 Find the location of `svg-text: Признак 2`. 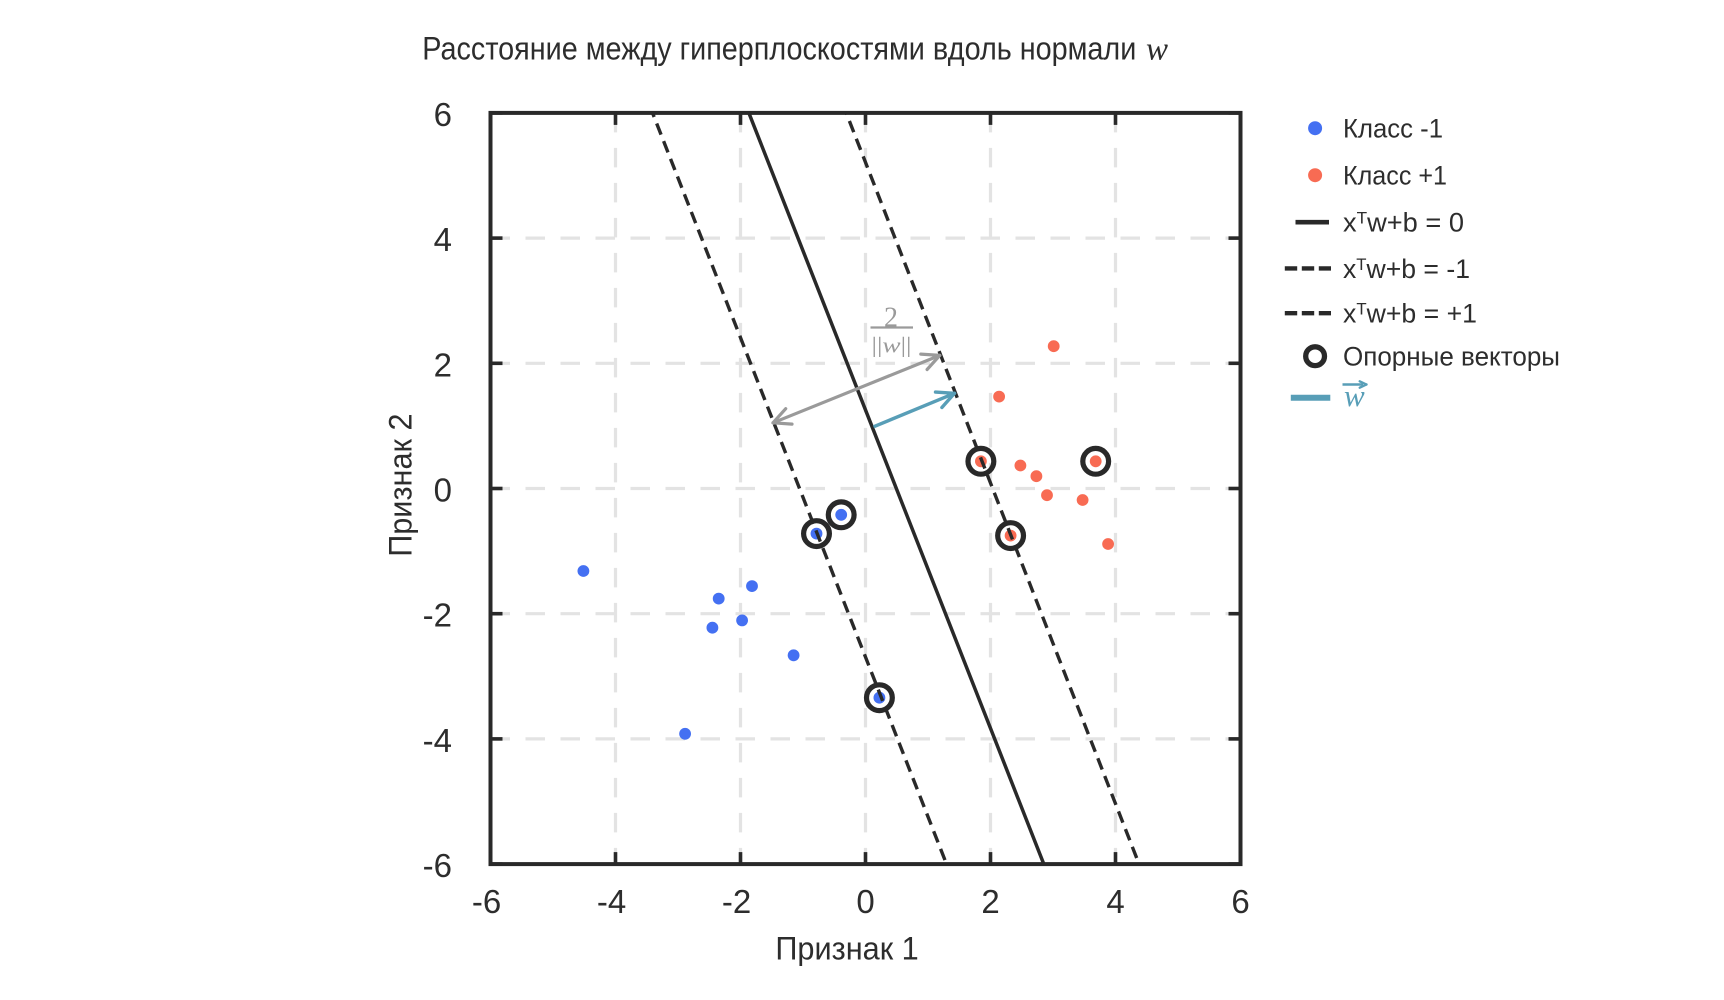

svg-text: Признак 2 is located at coordinates (401, 485).